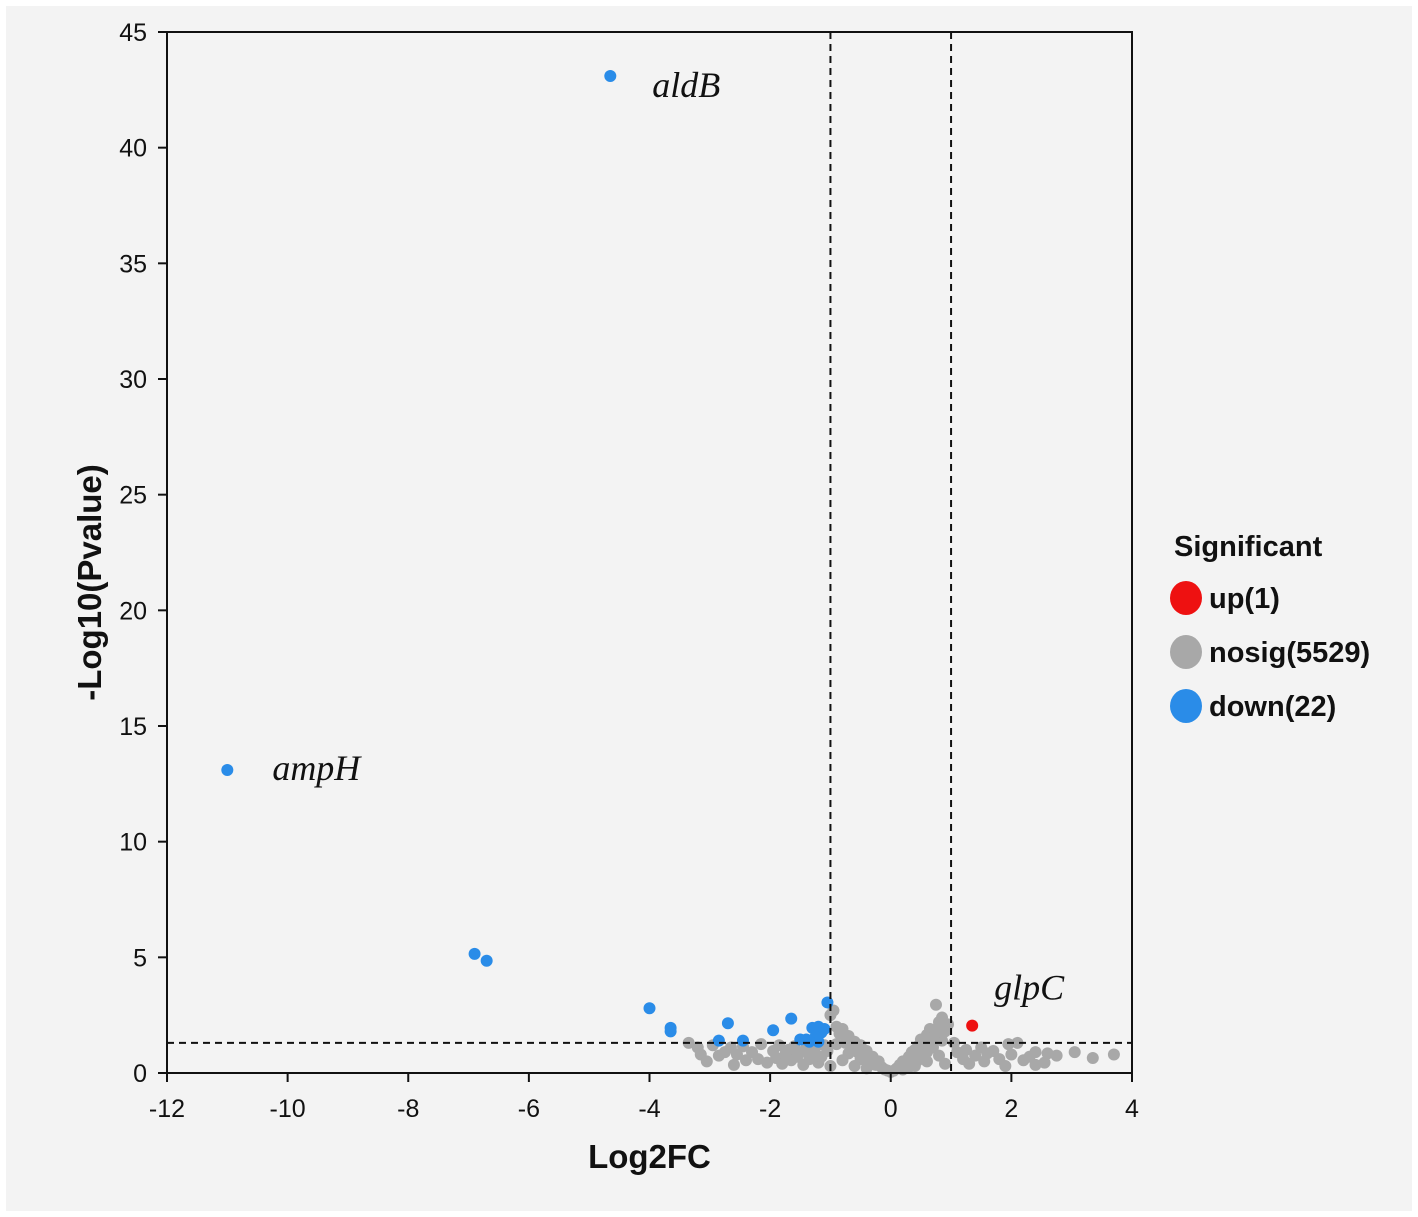 The height and width of the screenshot is (1217, 1418). I want to click on y-tick-label: 35, so click(133, 264).